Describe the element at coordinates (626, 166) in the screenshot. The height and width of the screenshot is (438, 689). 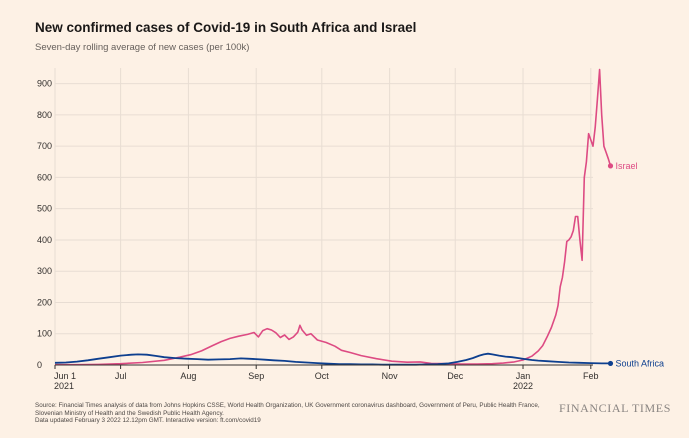
I see `israel-label: Israel` at that location.